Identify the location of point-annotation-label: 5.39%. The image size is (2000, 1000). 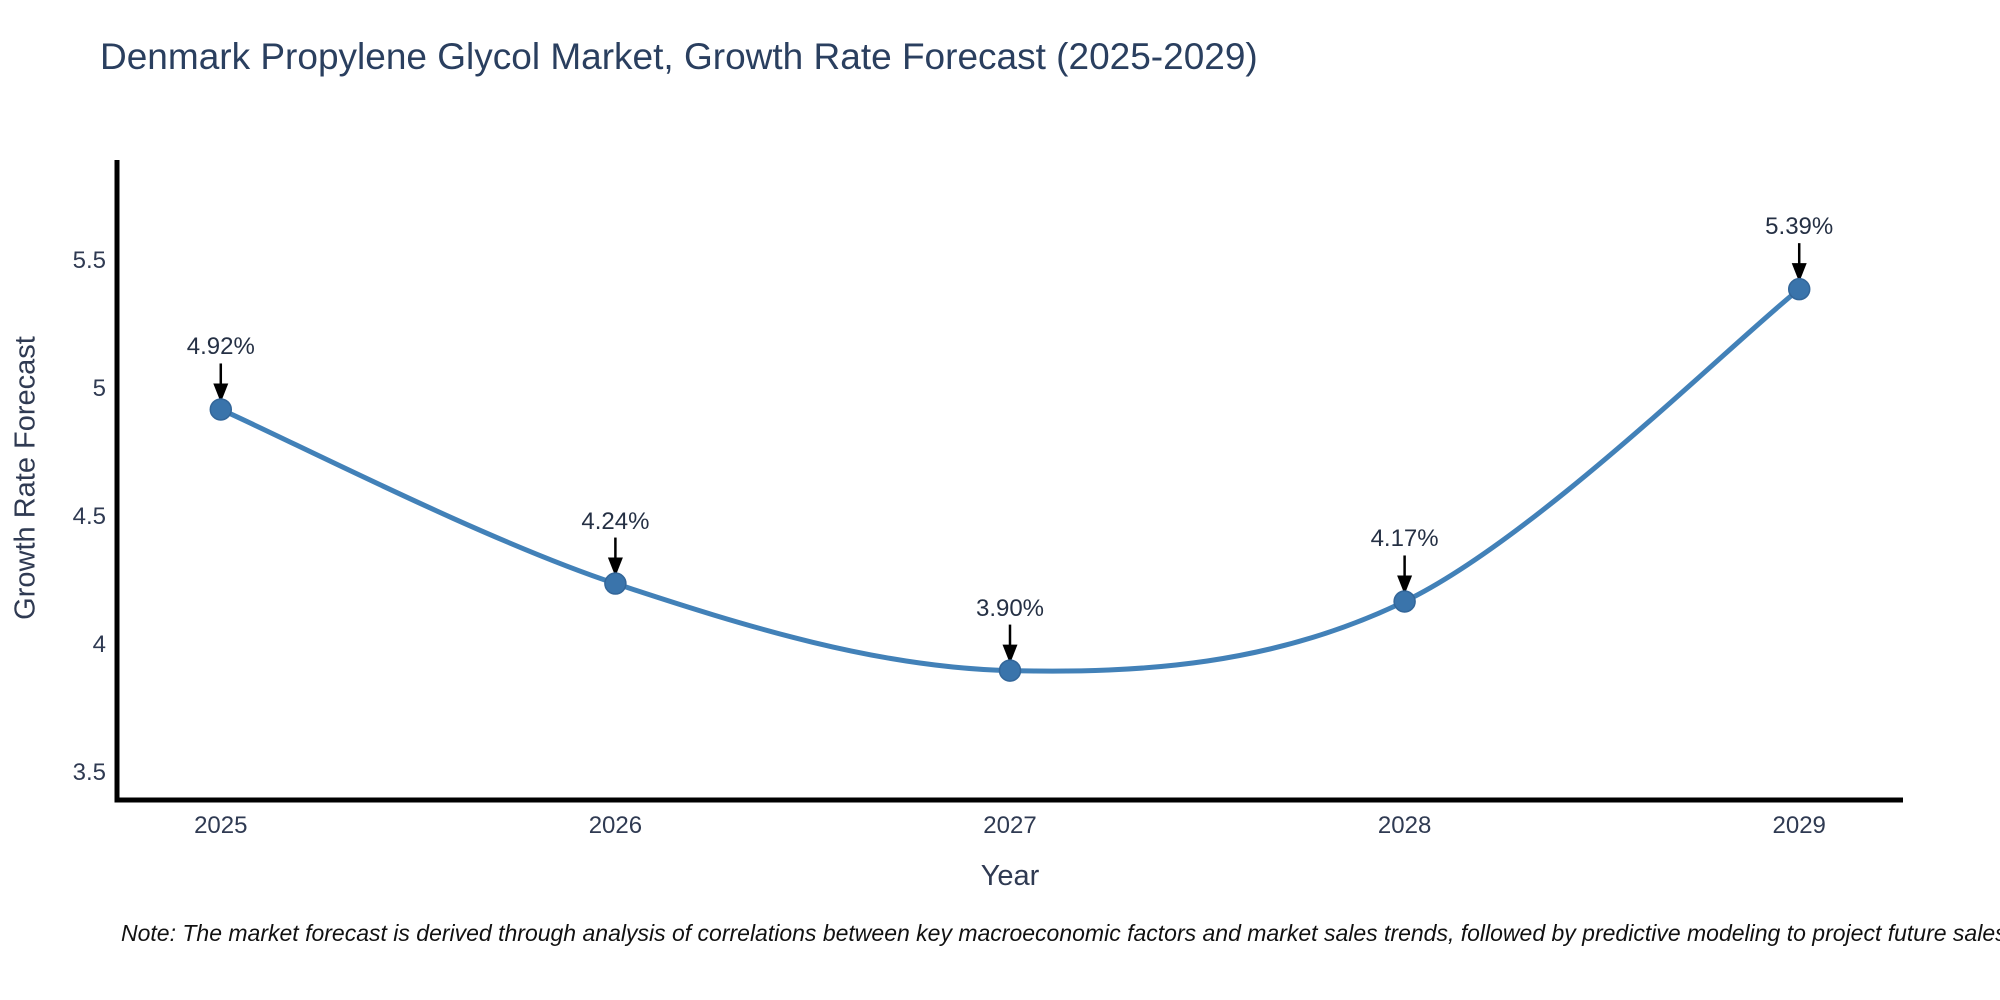
(1799, 227).